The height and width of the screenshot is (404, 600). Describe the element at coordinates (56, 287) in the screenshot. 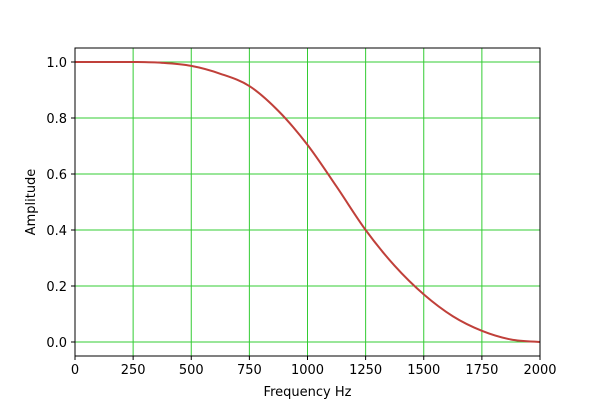

I see `y-tick-label: 0.2` at that location.